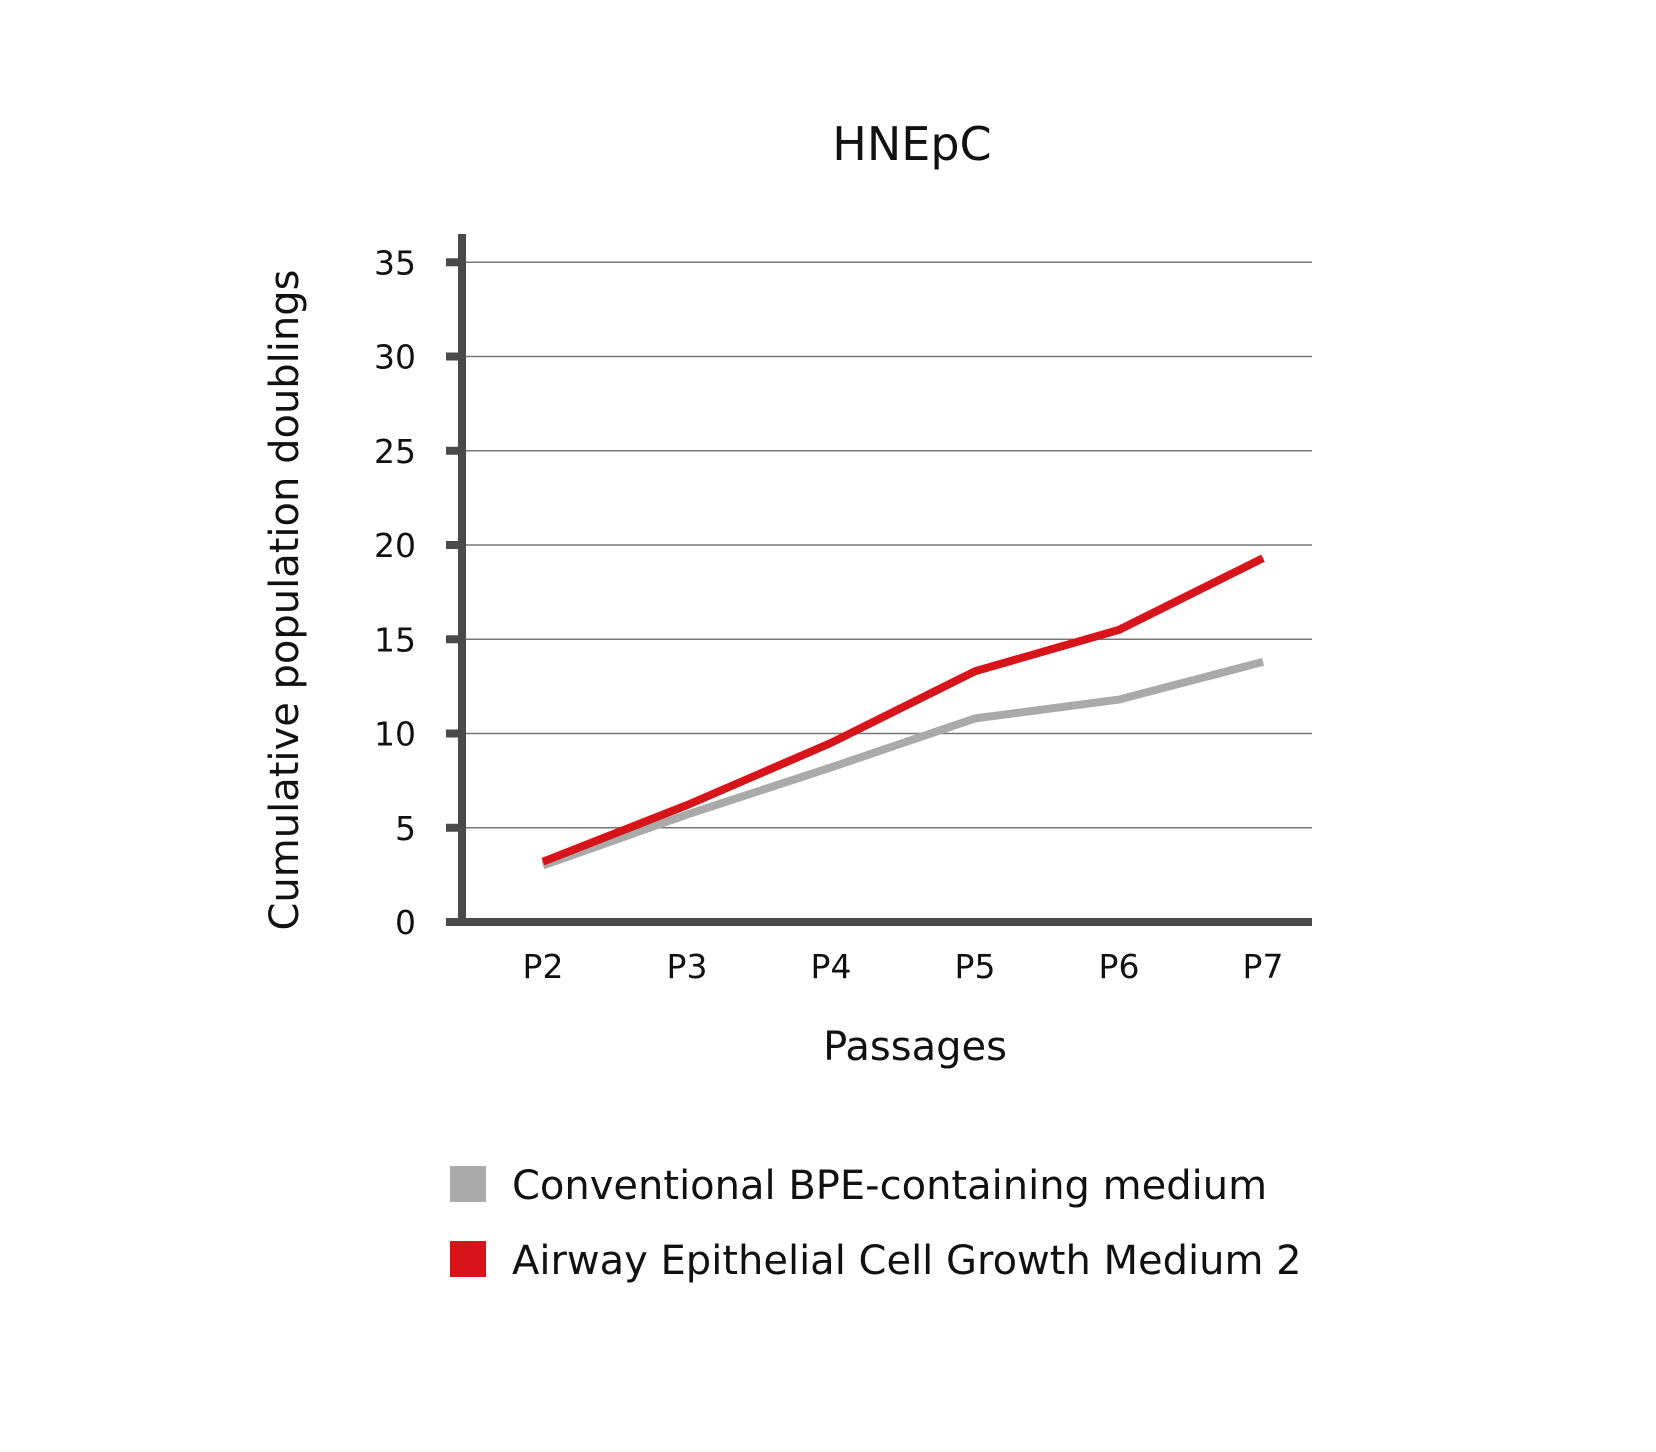 This screenshot has height=1452, width=1656. What do you see at coordinates (543, 966) in the screenshot?
I see `x-tick-label: P2` at bounding box center [543, 966].